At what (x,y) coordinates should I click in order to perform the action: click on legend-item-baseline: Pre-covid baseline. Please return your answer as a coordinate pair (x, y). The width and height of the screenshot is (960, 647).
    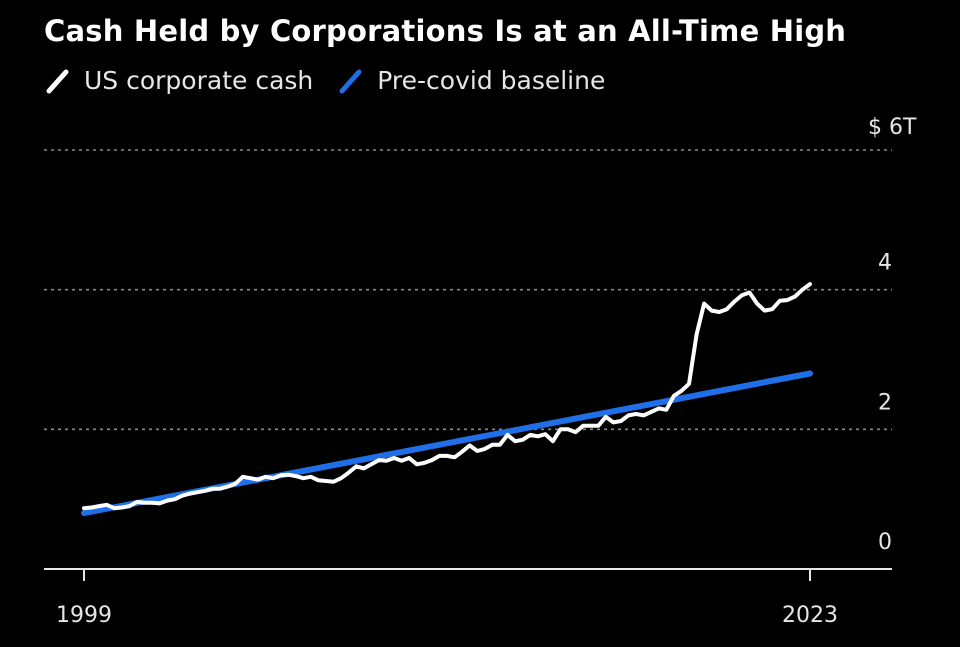
    Looking at the image, I should click on (472, 80).